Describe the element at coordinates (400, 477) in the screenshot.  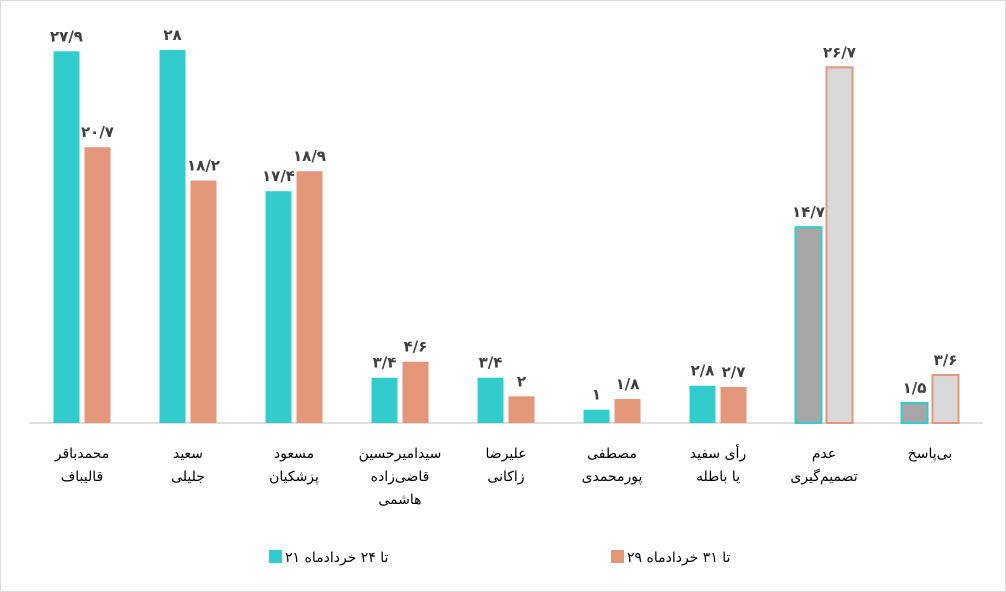
I see `category-label-3: قاضی‌زاده` at that location.